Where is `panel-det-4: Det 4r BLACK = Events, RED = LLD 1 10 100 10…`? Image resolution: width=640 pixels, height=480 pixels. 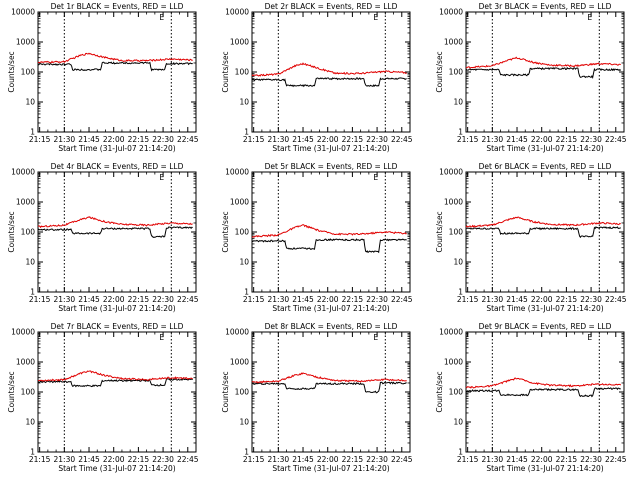 panel-det-4: Det 4r BLACK = Events, RED = LLD 1 10 100 10… is located at coordinates (103, 237).